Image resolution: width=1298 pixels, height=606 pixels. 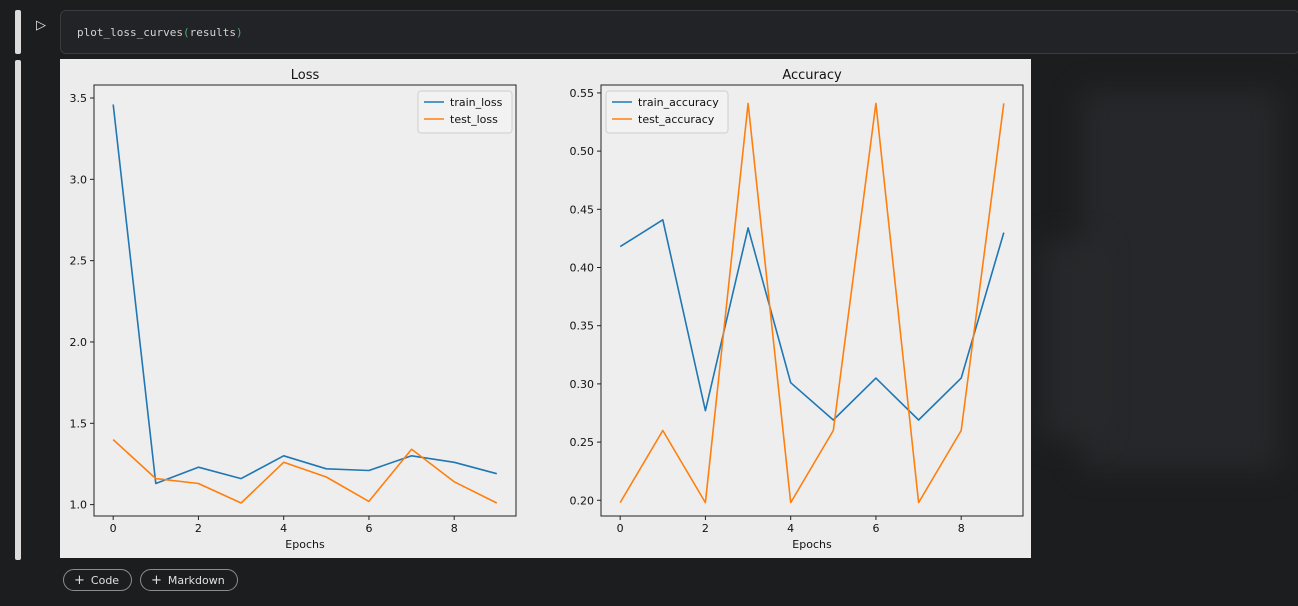 I want to click on y-tick-label: 0.45, so click(x=582, y=209).